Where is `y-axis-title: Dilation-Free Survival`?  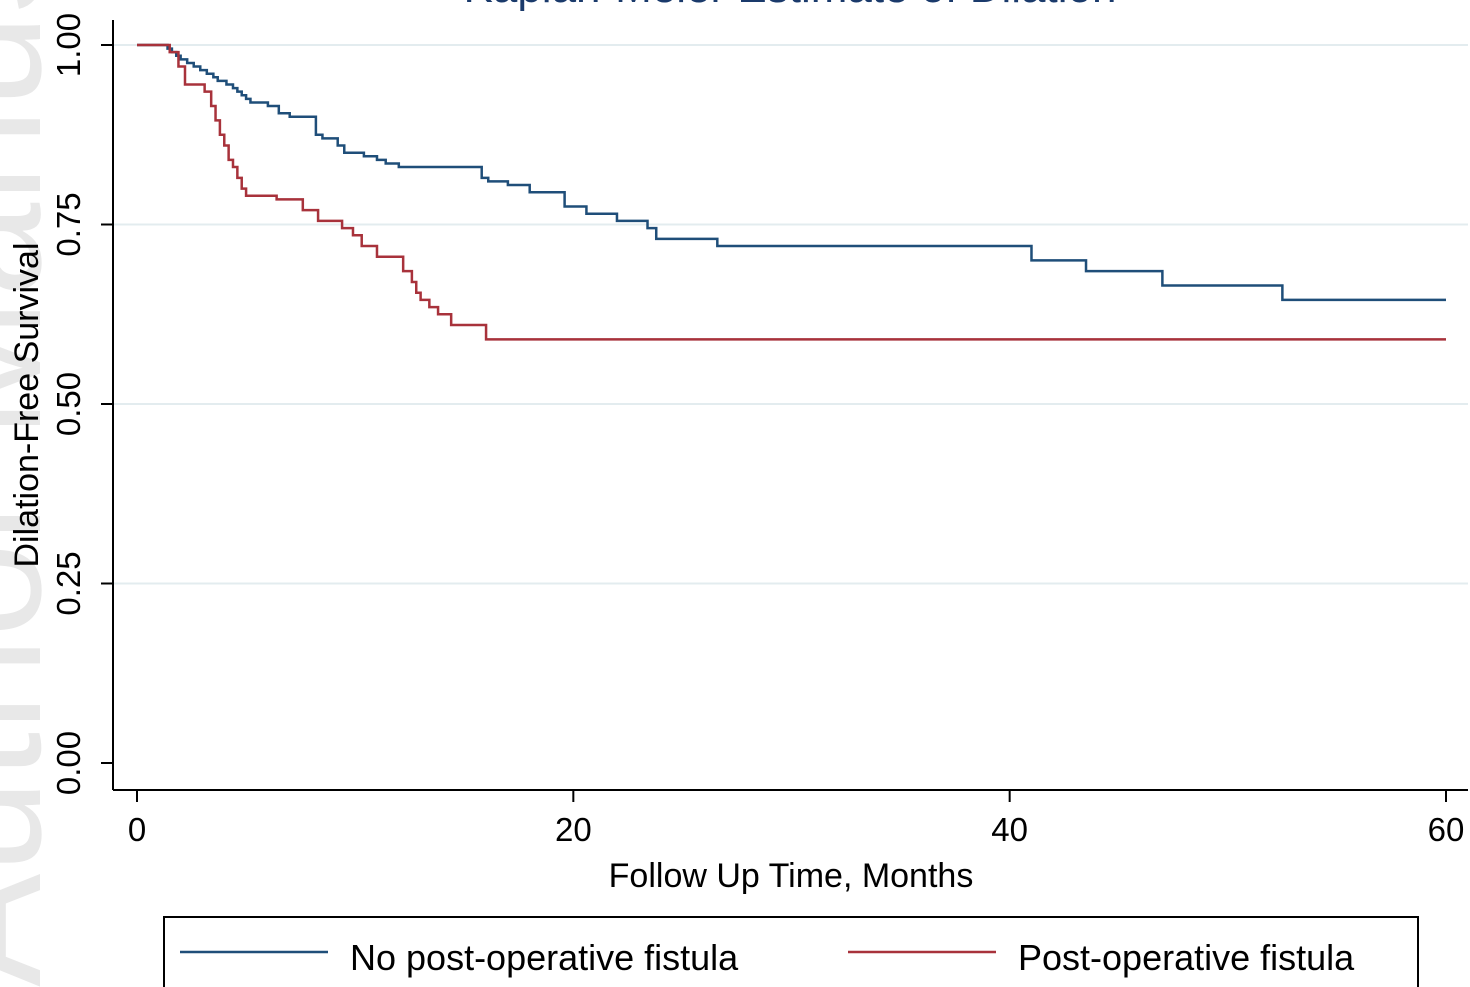
y-axis-title: Dilation-Free Survival is located at coordinates (27, 405).